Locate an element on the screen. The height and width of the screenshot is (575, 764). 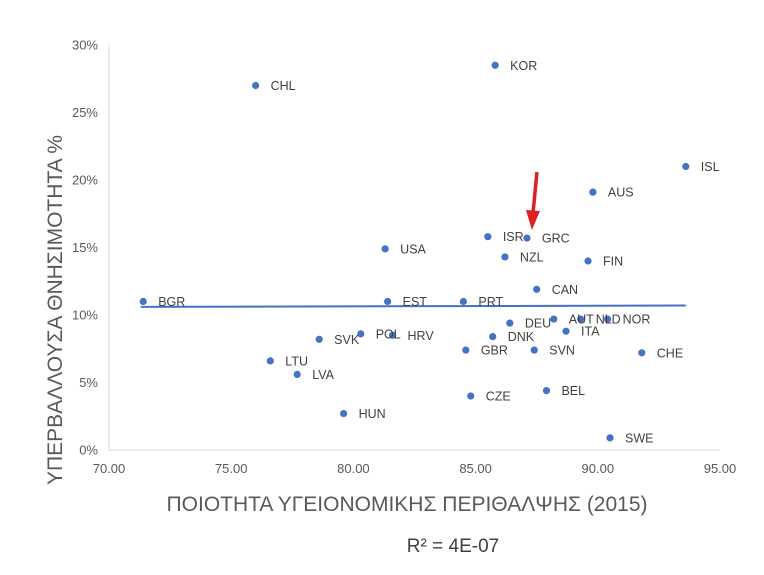
point-label-chl: CHL is located at coordinates (283, 86).